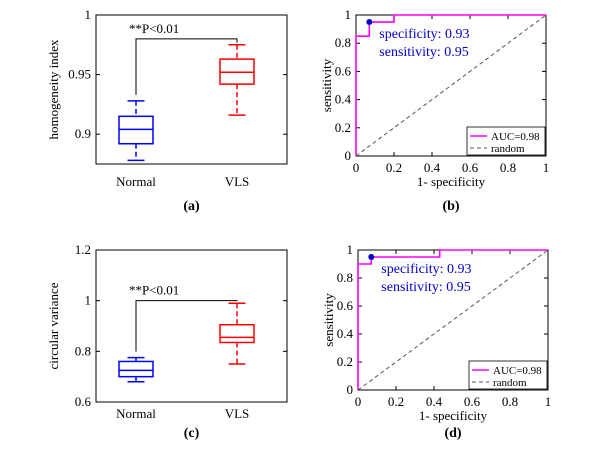 The width and height of the screenshot is (610, 456). What do you see at coordinates (53, 89) in the screenshot?
I see `y-axis-label: homogeneity index` at bounding box center [53, 89].